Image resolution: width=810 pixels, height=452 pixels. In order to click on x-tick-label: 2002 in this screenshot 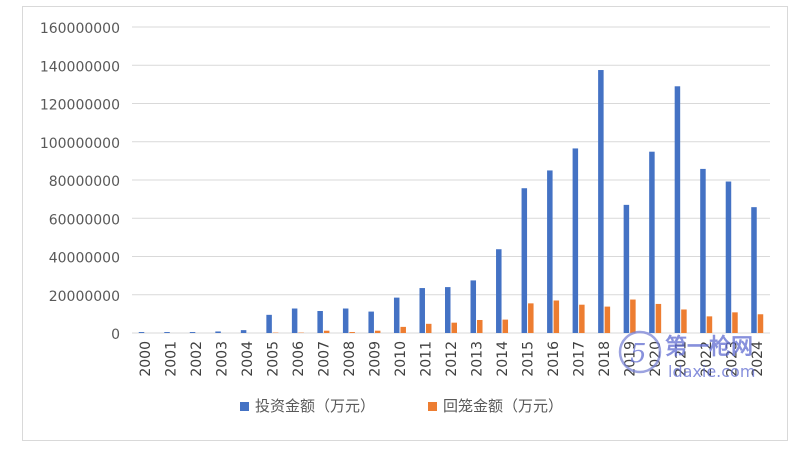, I will do `click(197, 359)`.